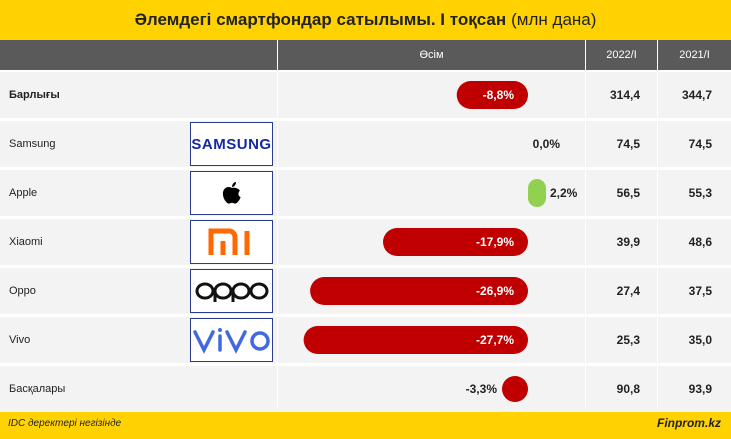  I want to click on value-2022-vivo: 25,3, so click(628, 340).